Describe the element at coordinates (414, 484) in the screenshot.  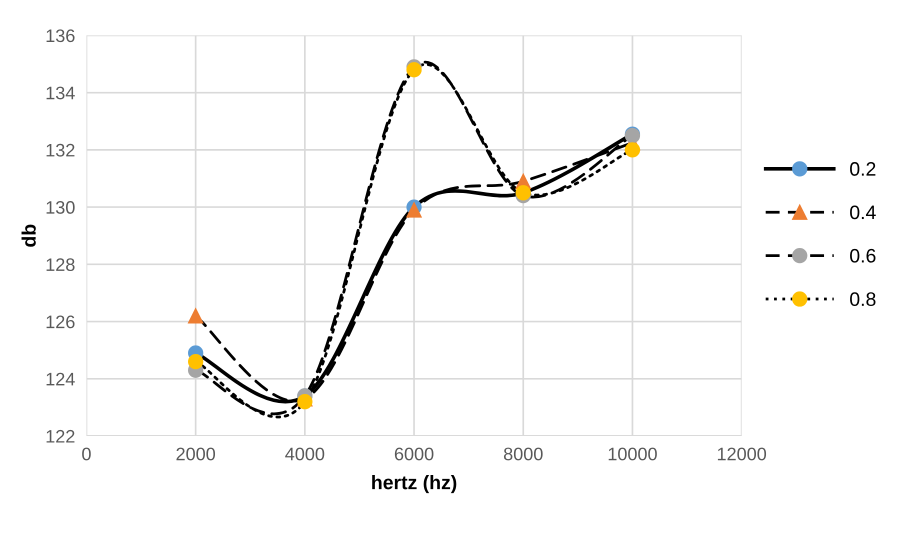
I see `x-axis-title: hertz (hz)` at that location.